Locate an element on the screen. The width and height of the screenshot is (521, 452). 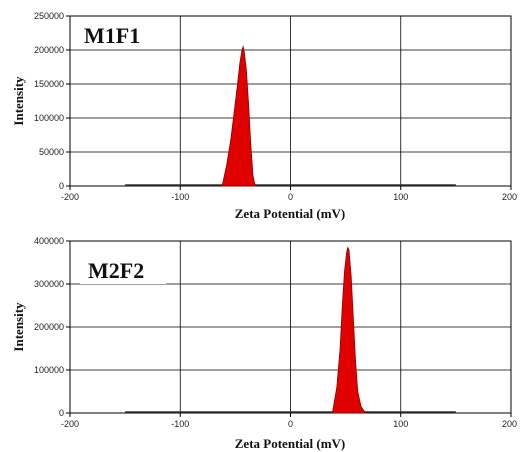
y-tick-label: 50000 is located at coordinates (51, 152).